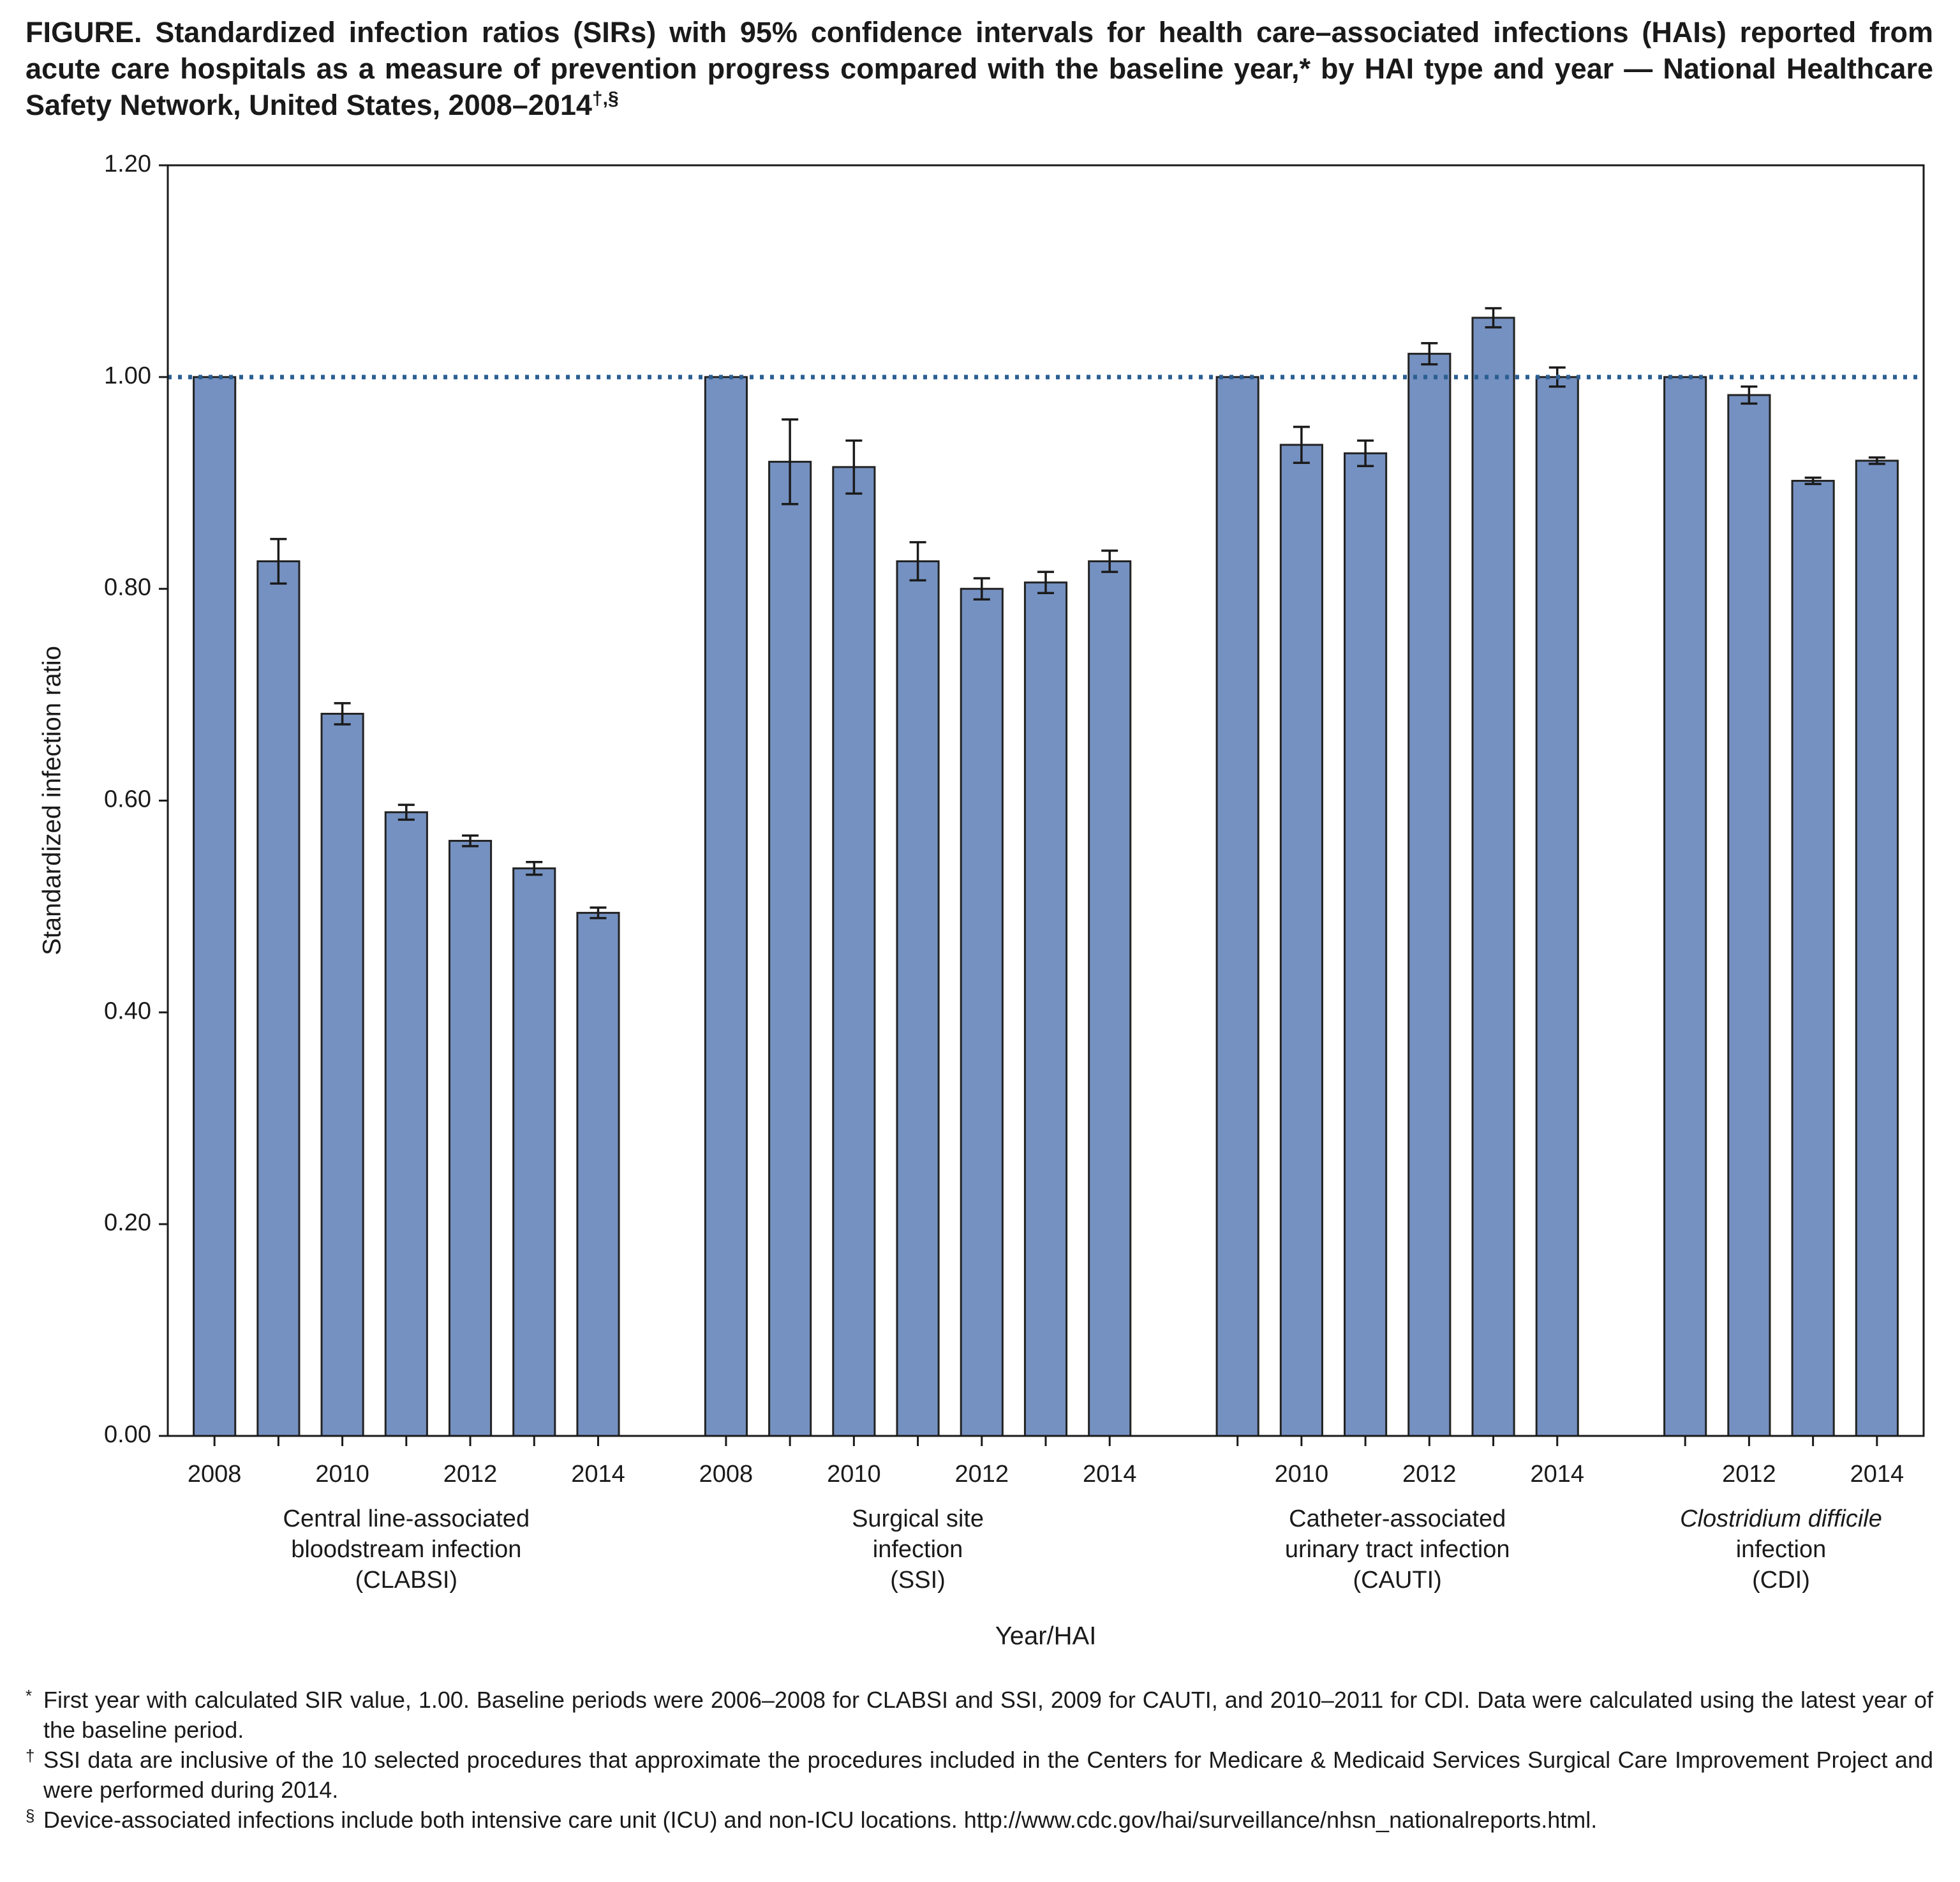  What do you see at coordinates (127, 164) in the screenshot?
I see `y-tick-label: 1.20` at bounding box center [127, 164].